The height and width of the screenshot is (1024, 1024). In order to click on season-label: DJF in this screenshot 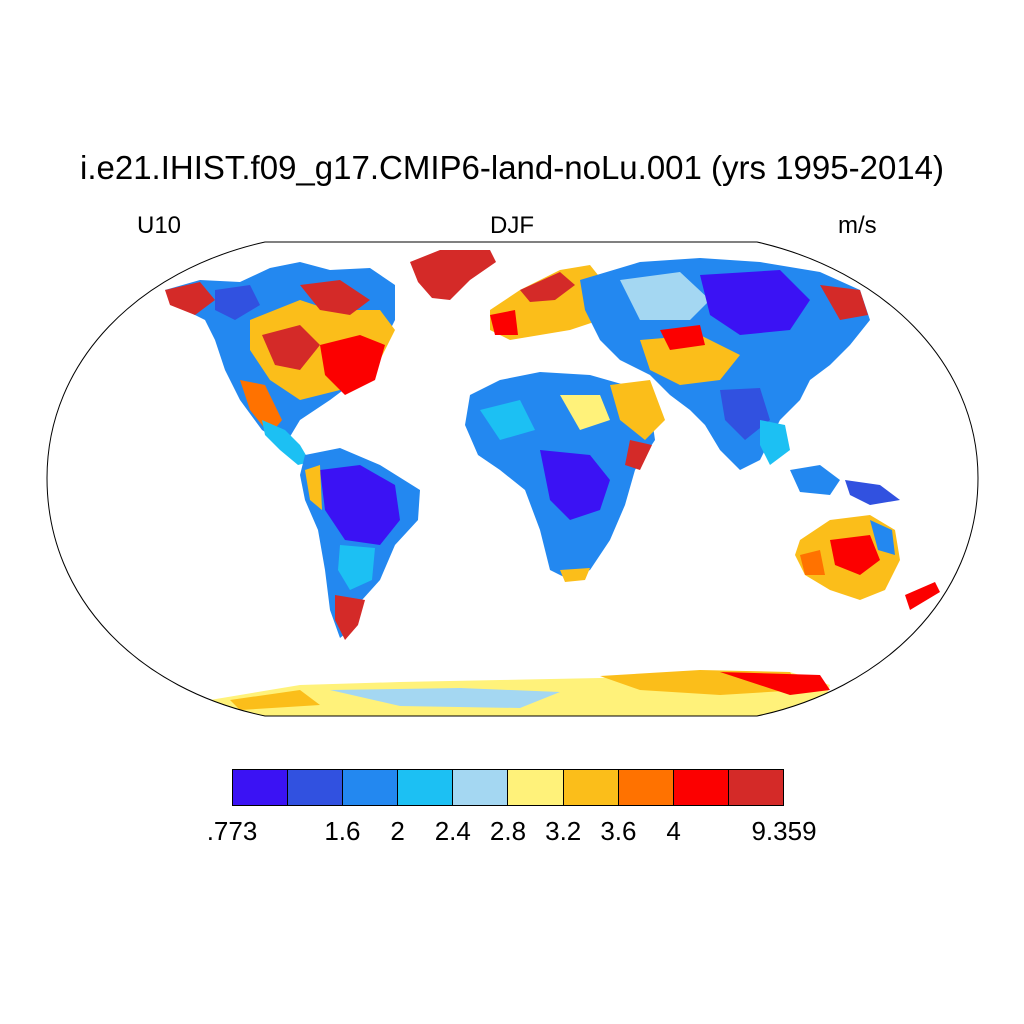, I will do `click(512, 225)`.